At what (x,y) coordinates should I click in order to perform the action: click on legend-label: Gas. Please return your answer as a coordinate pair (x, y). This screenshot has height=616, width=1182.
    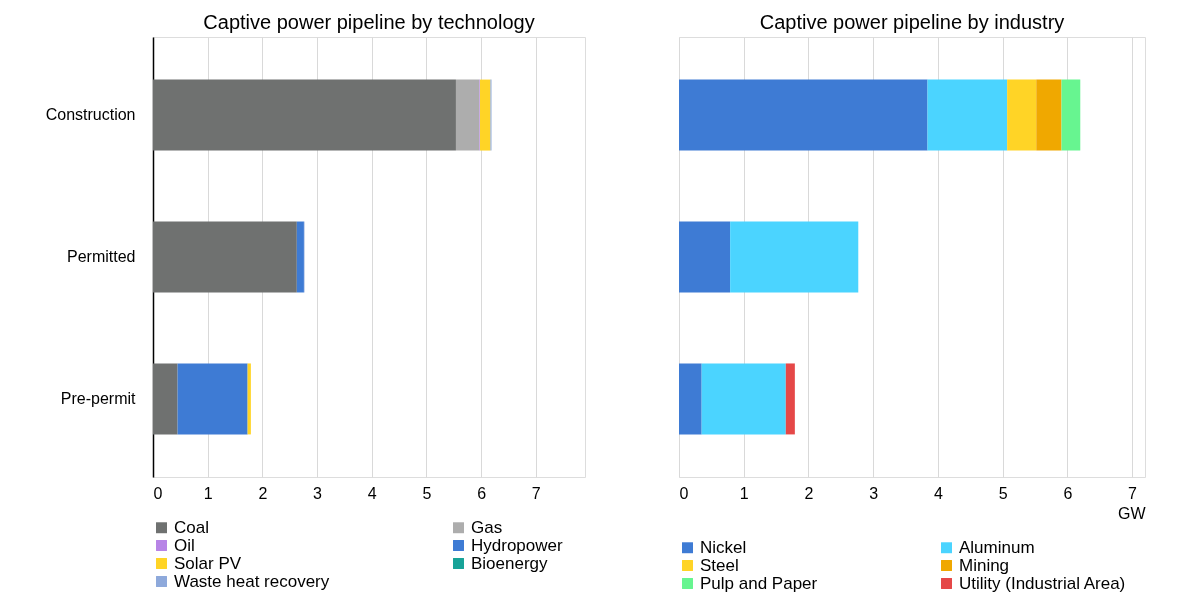
    Looking at the image, I should click on (487, 527).